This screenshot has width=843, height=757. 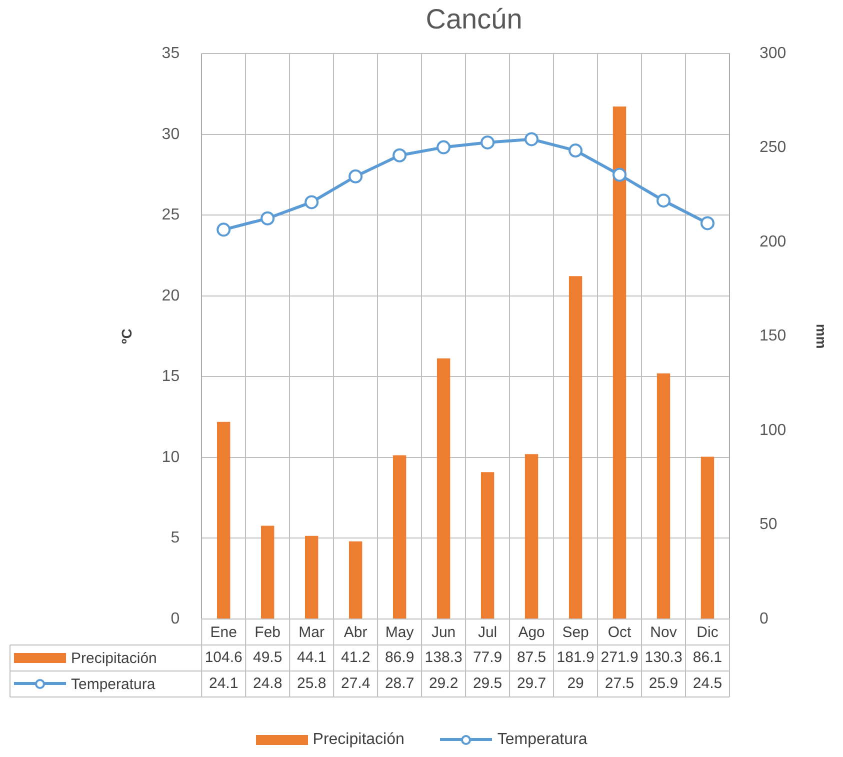 I want to click on data-label: 77.9, so click(x=487, y=657).